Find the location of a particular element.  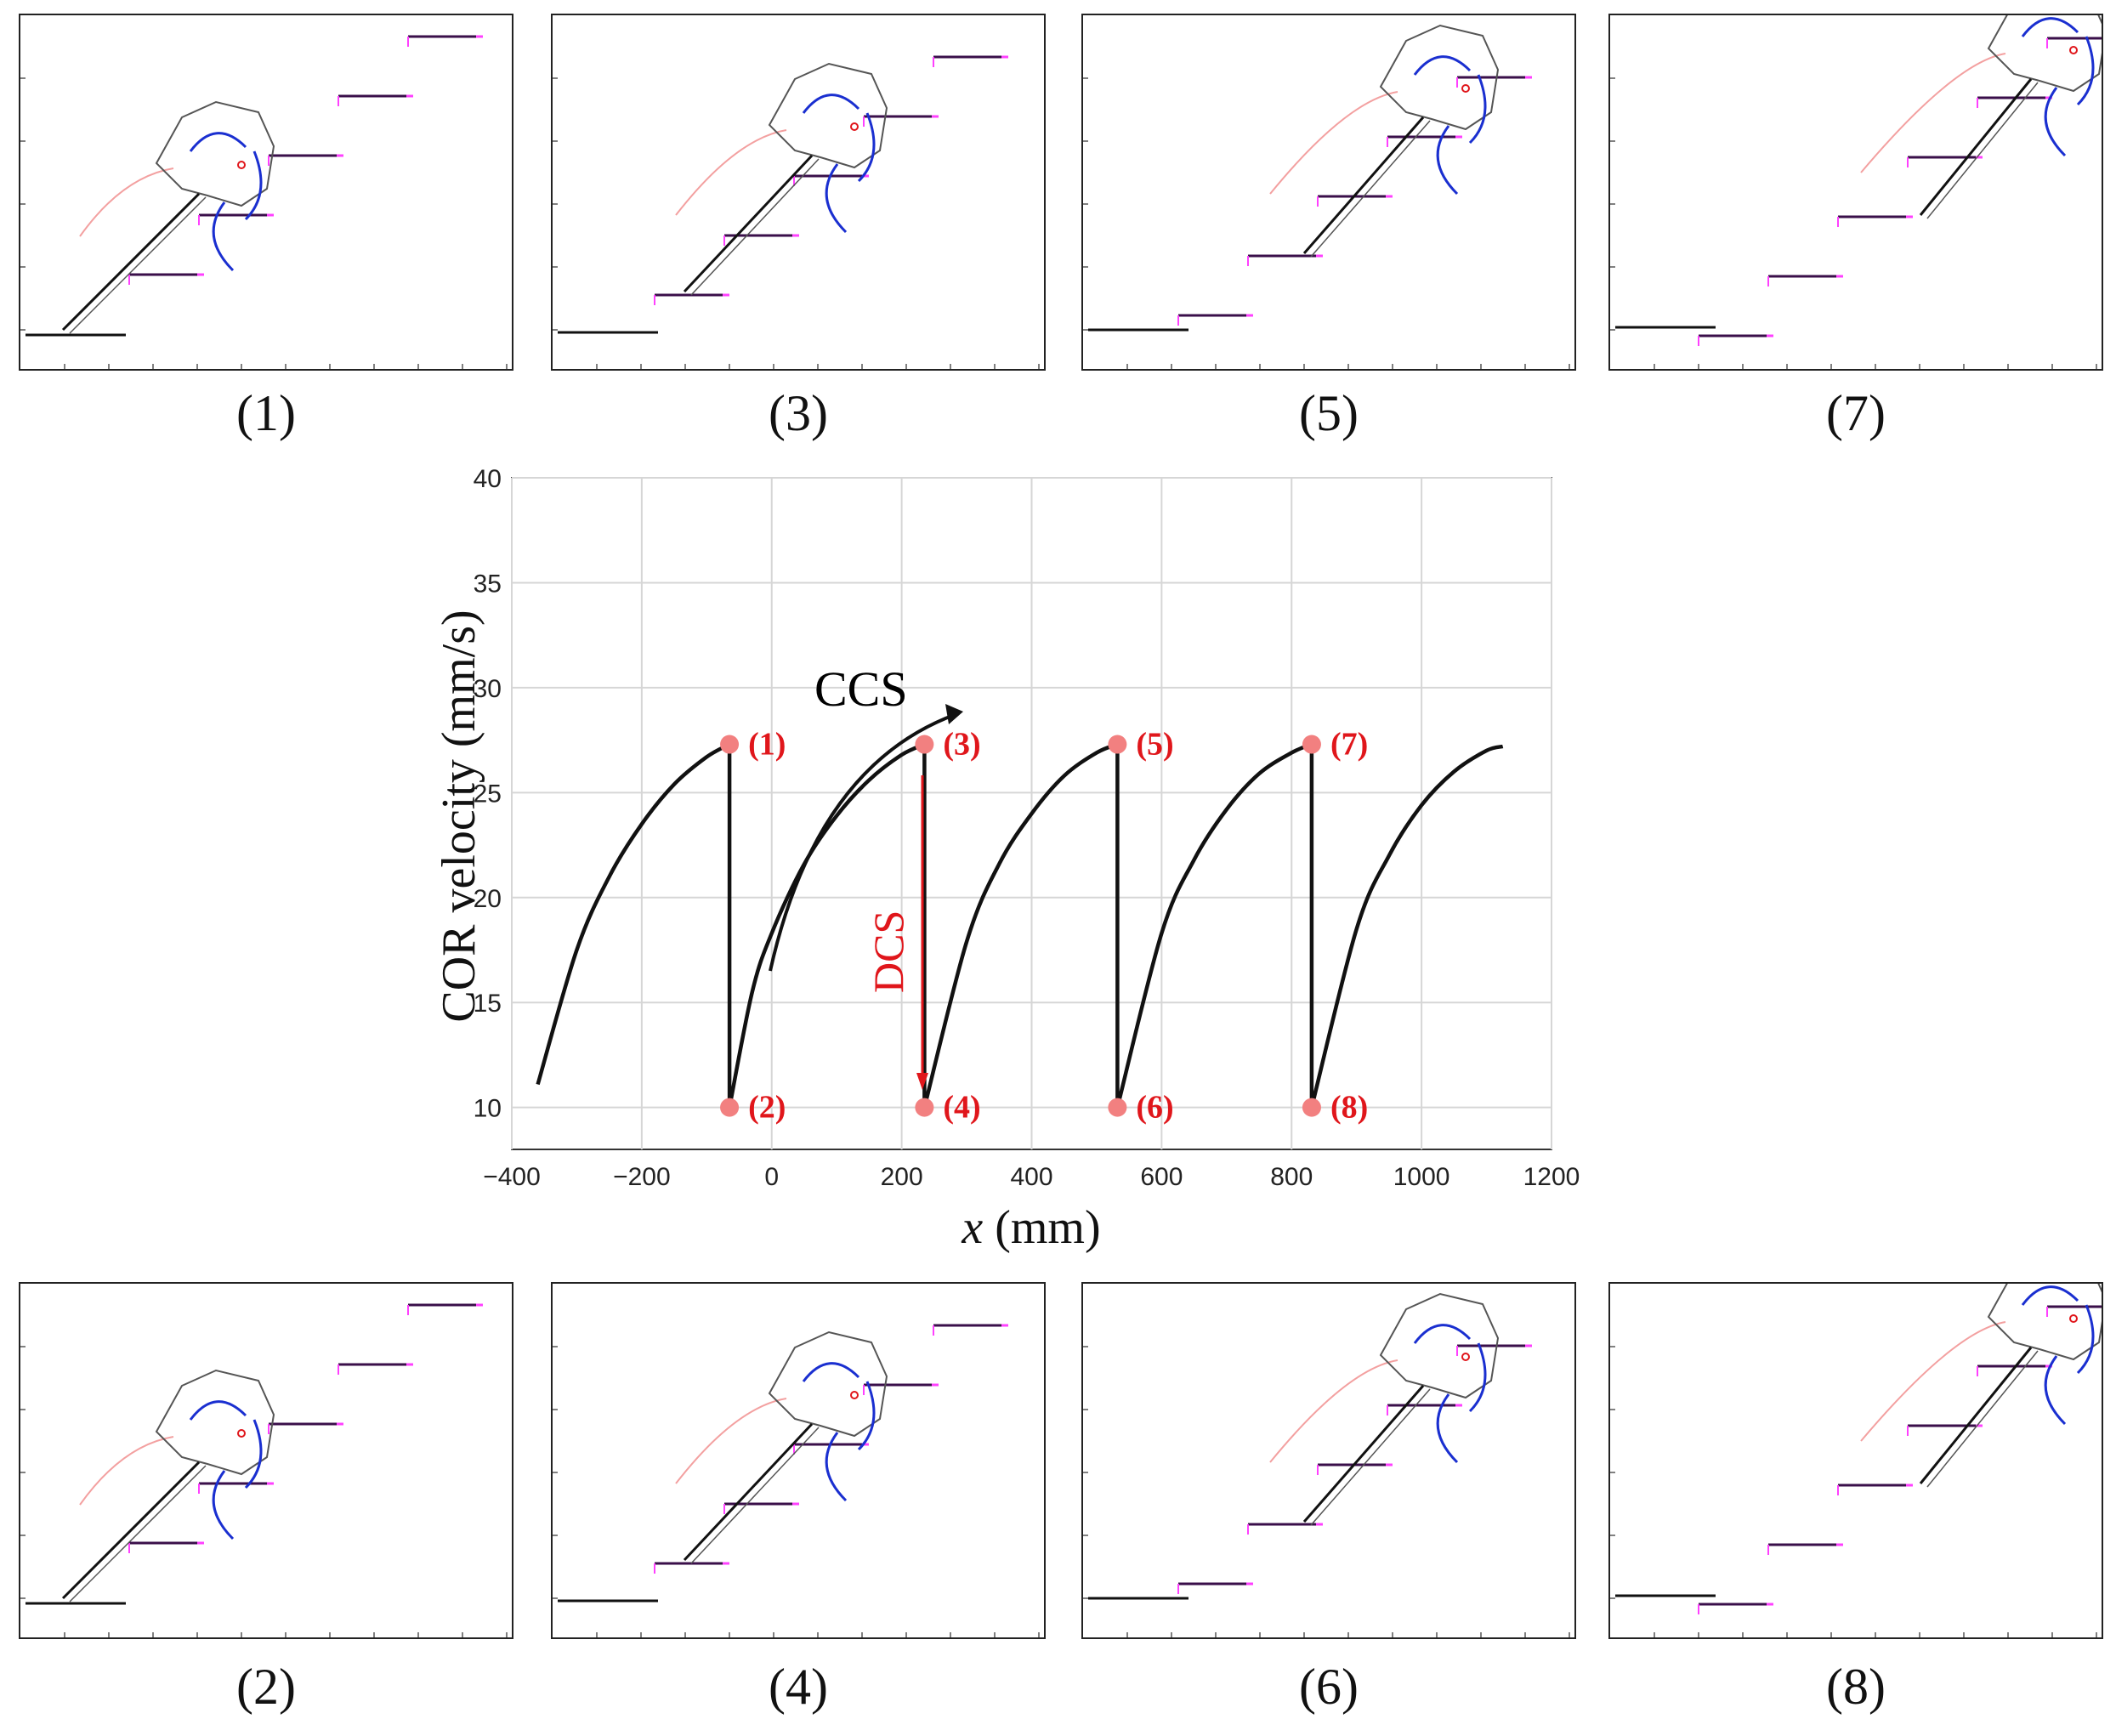

x-tick-label: 600 is located at coordinates (1161, 1177).